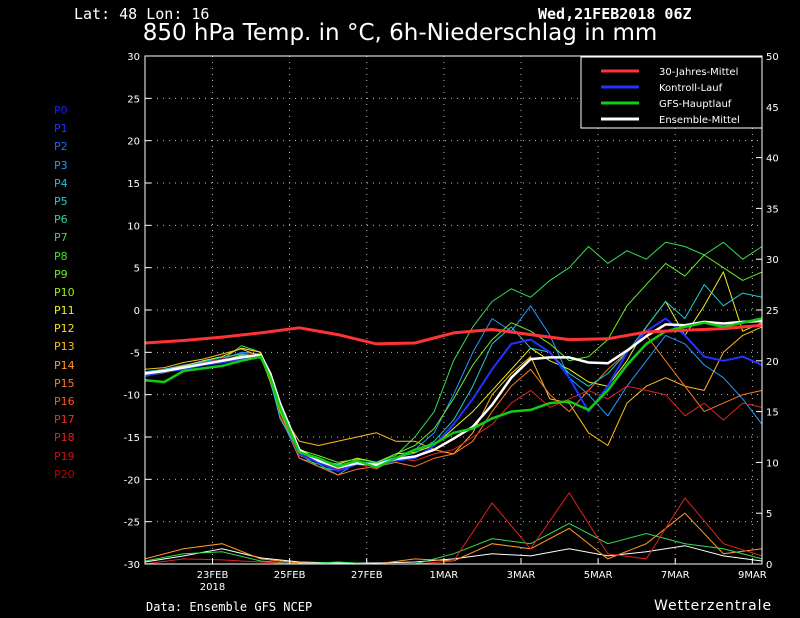  What do you see at coordinates (61, 201) in the screenshot?
I see `member-label-p5: P5` at bounding box center [61, 201].